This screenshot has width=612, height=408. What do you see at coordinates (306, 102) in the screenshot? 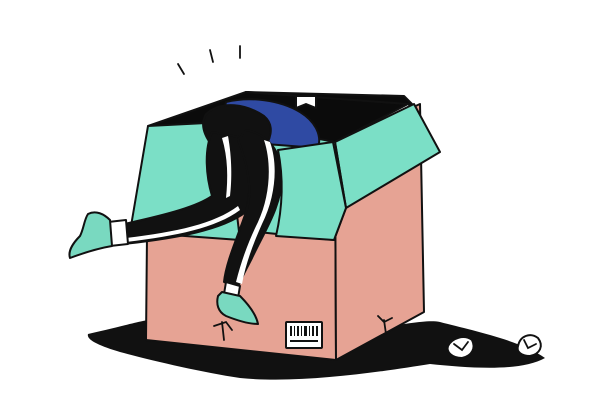
I see `tag-icon` at bounding box center [306, 102].